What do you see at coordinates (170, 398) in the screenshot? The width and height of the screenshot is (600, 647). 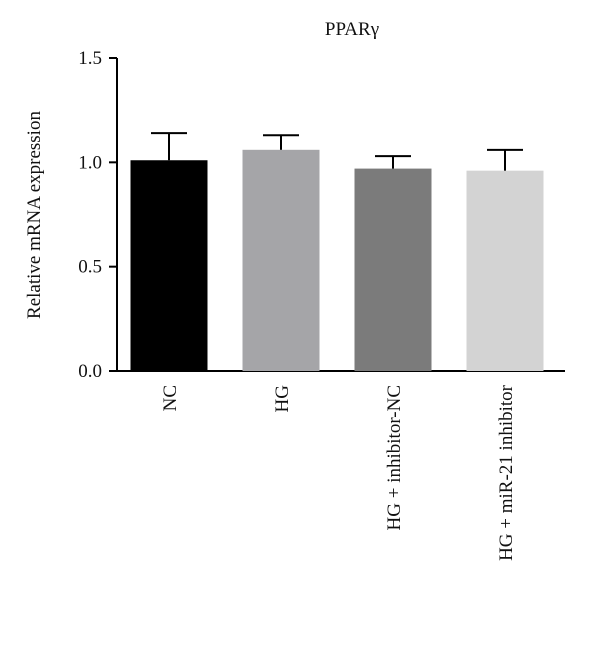 I see `x-tick-label: NC` at bounding box center [170, 398].